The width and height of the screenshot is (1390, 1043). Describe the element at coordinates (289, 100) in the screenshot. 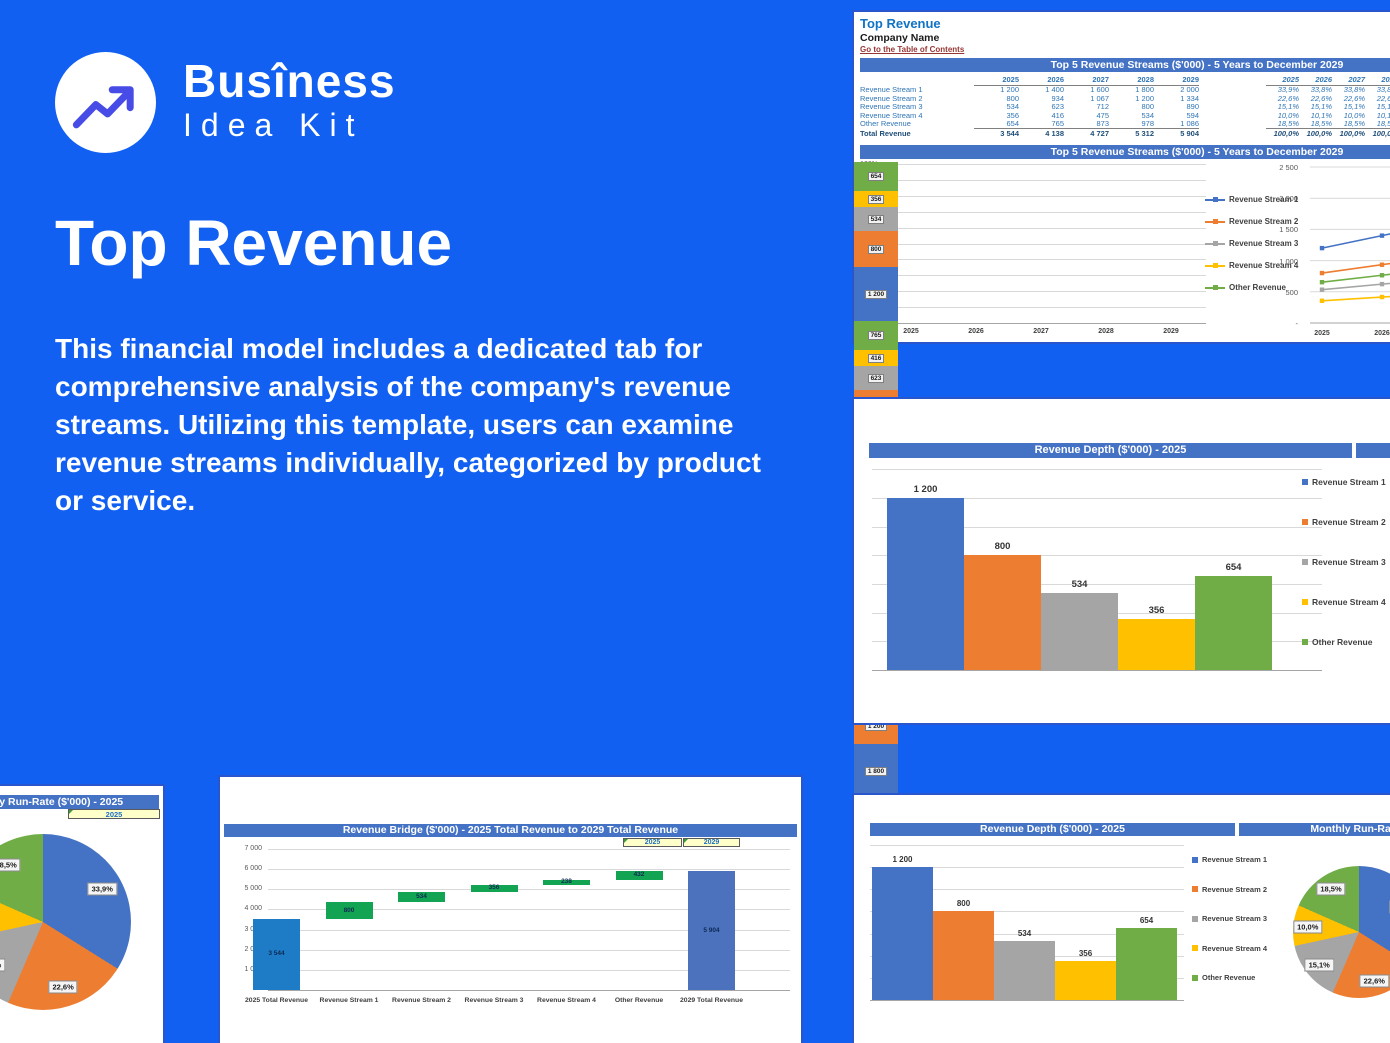

I see `brand-wordmark: Busîness Idea Kit` at that location.